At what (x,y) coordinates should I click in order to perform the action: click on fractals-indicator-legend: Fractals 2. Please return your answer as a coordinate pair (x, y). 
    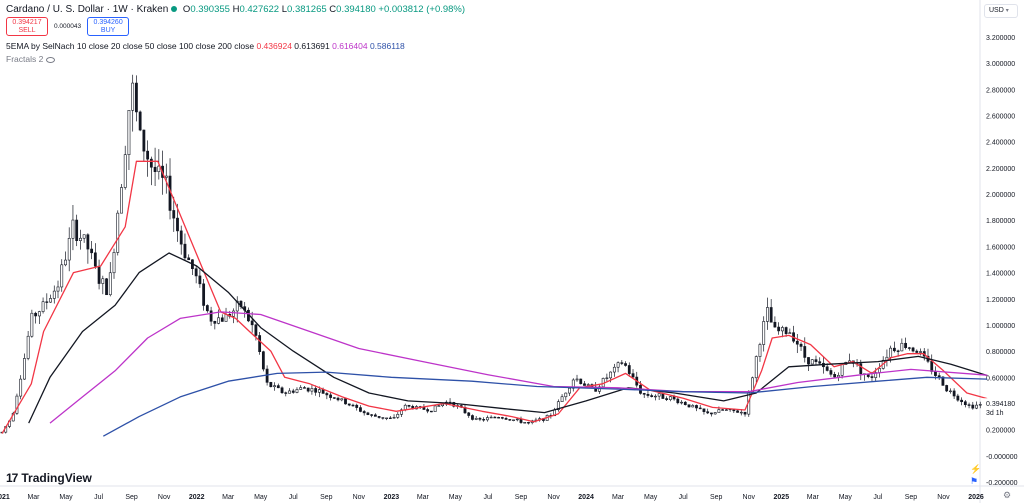
    Looking at the image, I should click on (31, 59).